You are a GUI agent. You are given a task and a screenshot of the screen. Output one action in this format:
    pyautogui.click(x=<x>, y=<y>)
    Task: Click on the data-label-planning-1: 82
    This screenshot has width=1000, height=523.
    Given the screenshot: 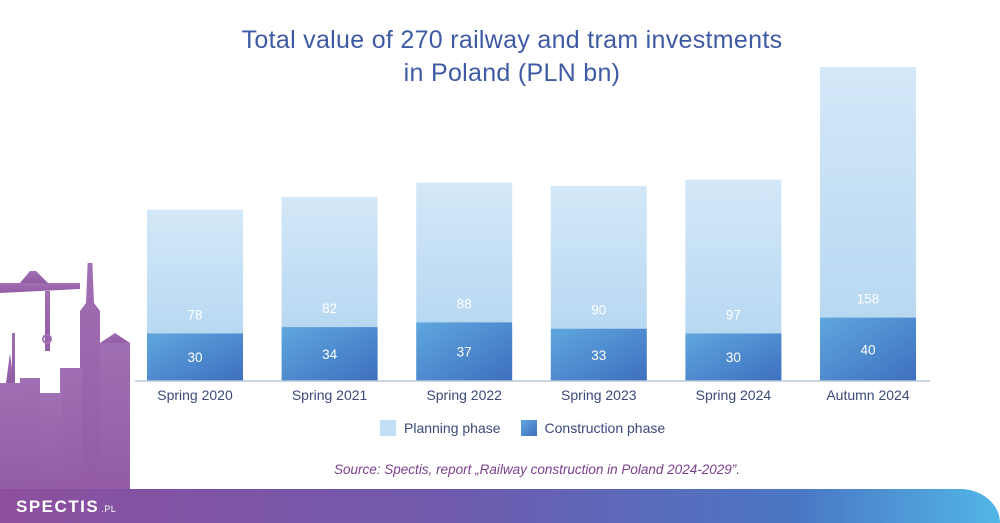 What is the action you would take?
    pyautogui.click(x=329, y=308)
    